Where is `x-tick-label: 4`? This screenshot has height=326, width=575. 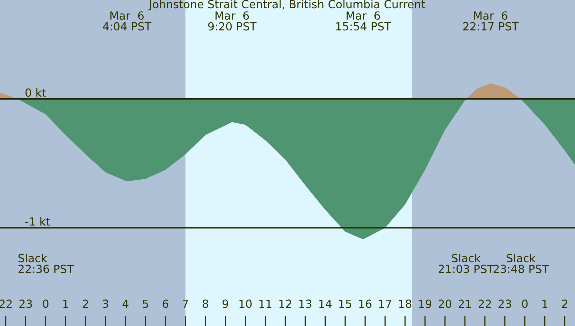 x-tick-label: 4 is located at coordinates (125, 304).